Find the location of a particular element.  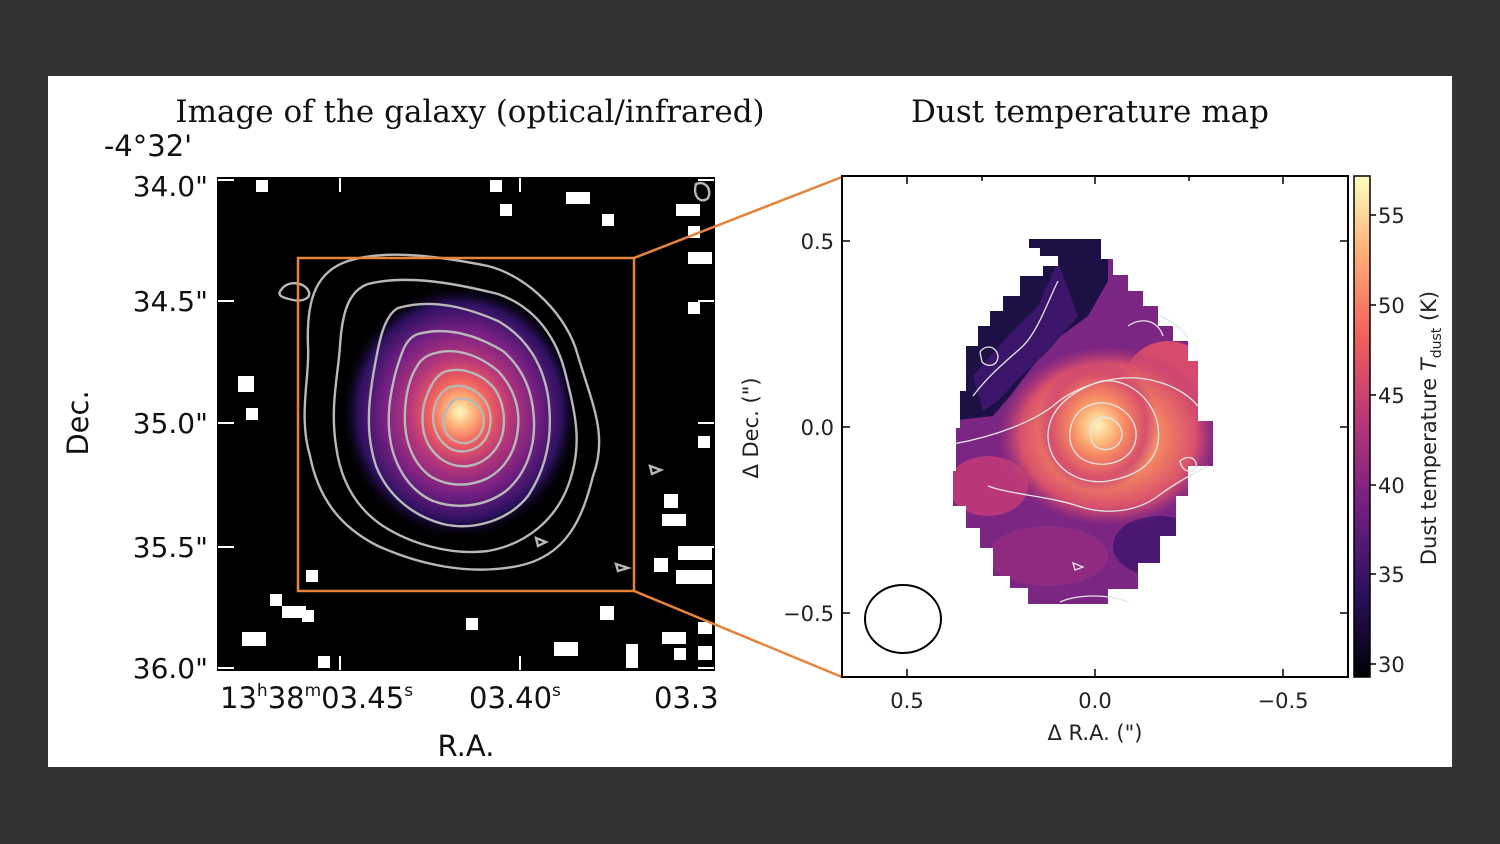

left-y-tick-label: 35.0" is located at coordinates (170, 423).